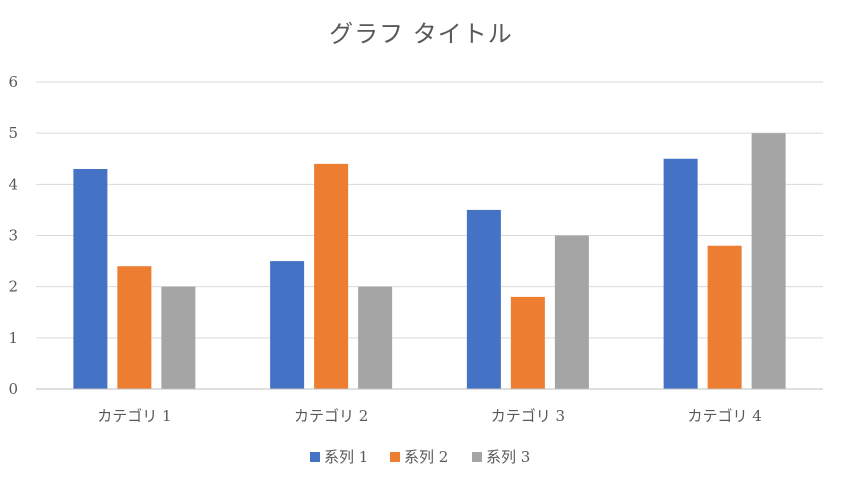 The image size is (843, 489). I want to click on category-label: カテゴリ 4, so click(724, 416).